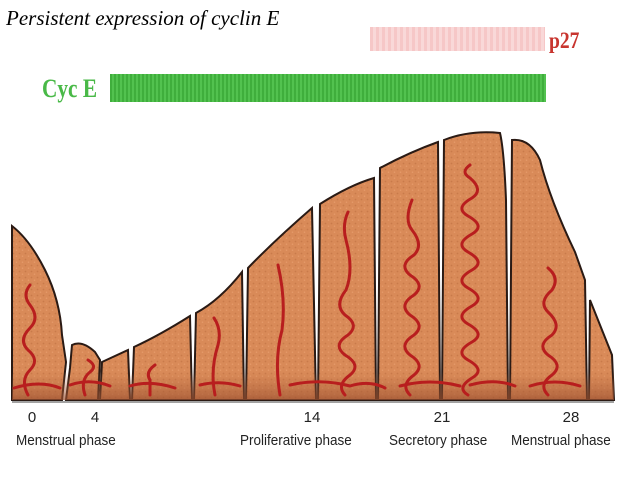  Describe the element at coordinates (296, 440) in the screenshot. I see `phase-label-proliferative: Proliferative phase` at that location.